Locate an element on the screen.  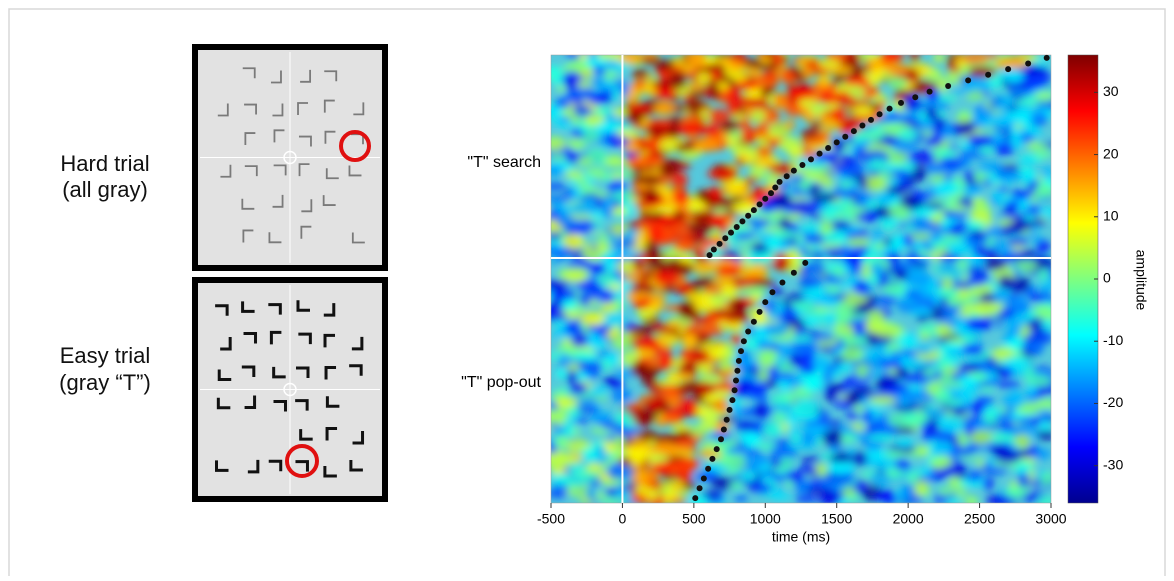
target-circle is located at coordinates (355, 146).